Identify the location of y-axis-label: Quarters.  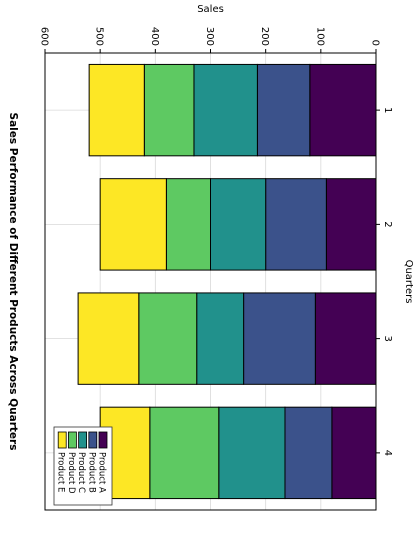
(408, 282).